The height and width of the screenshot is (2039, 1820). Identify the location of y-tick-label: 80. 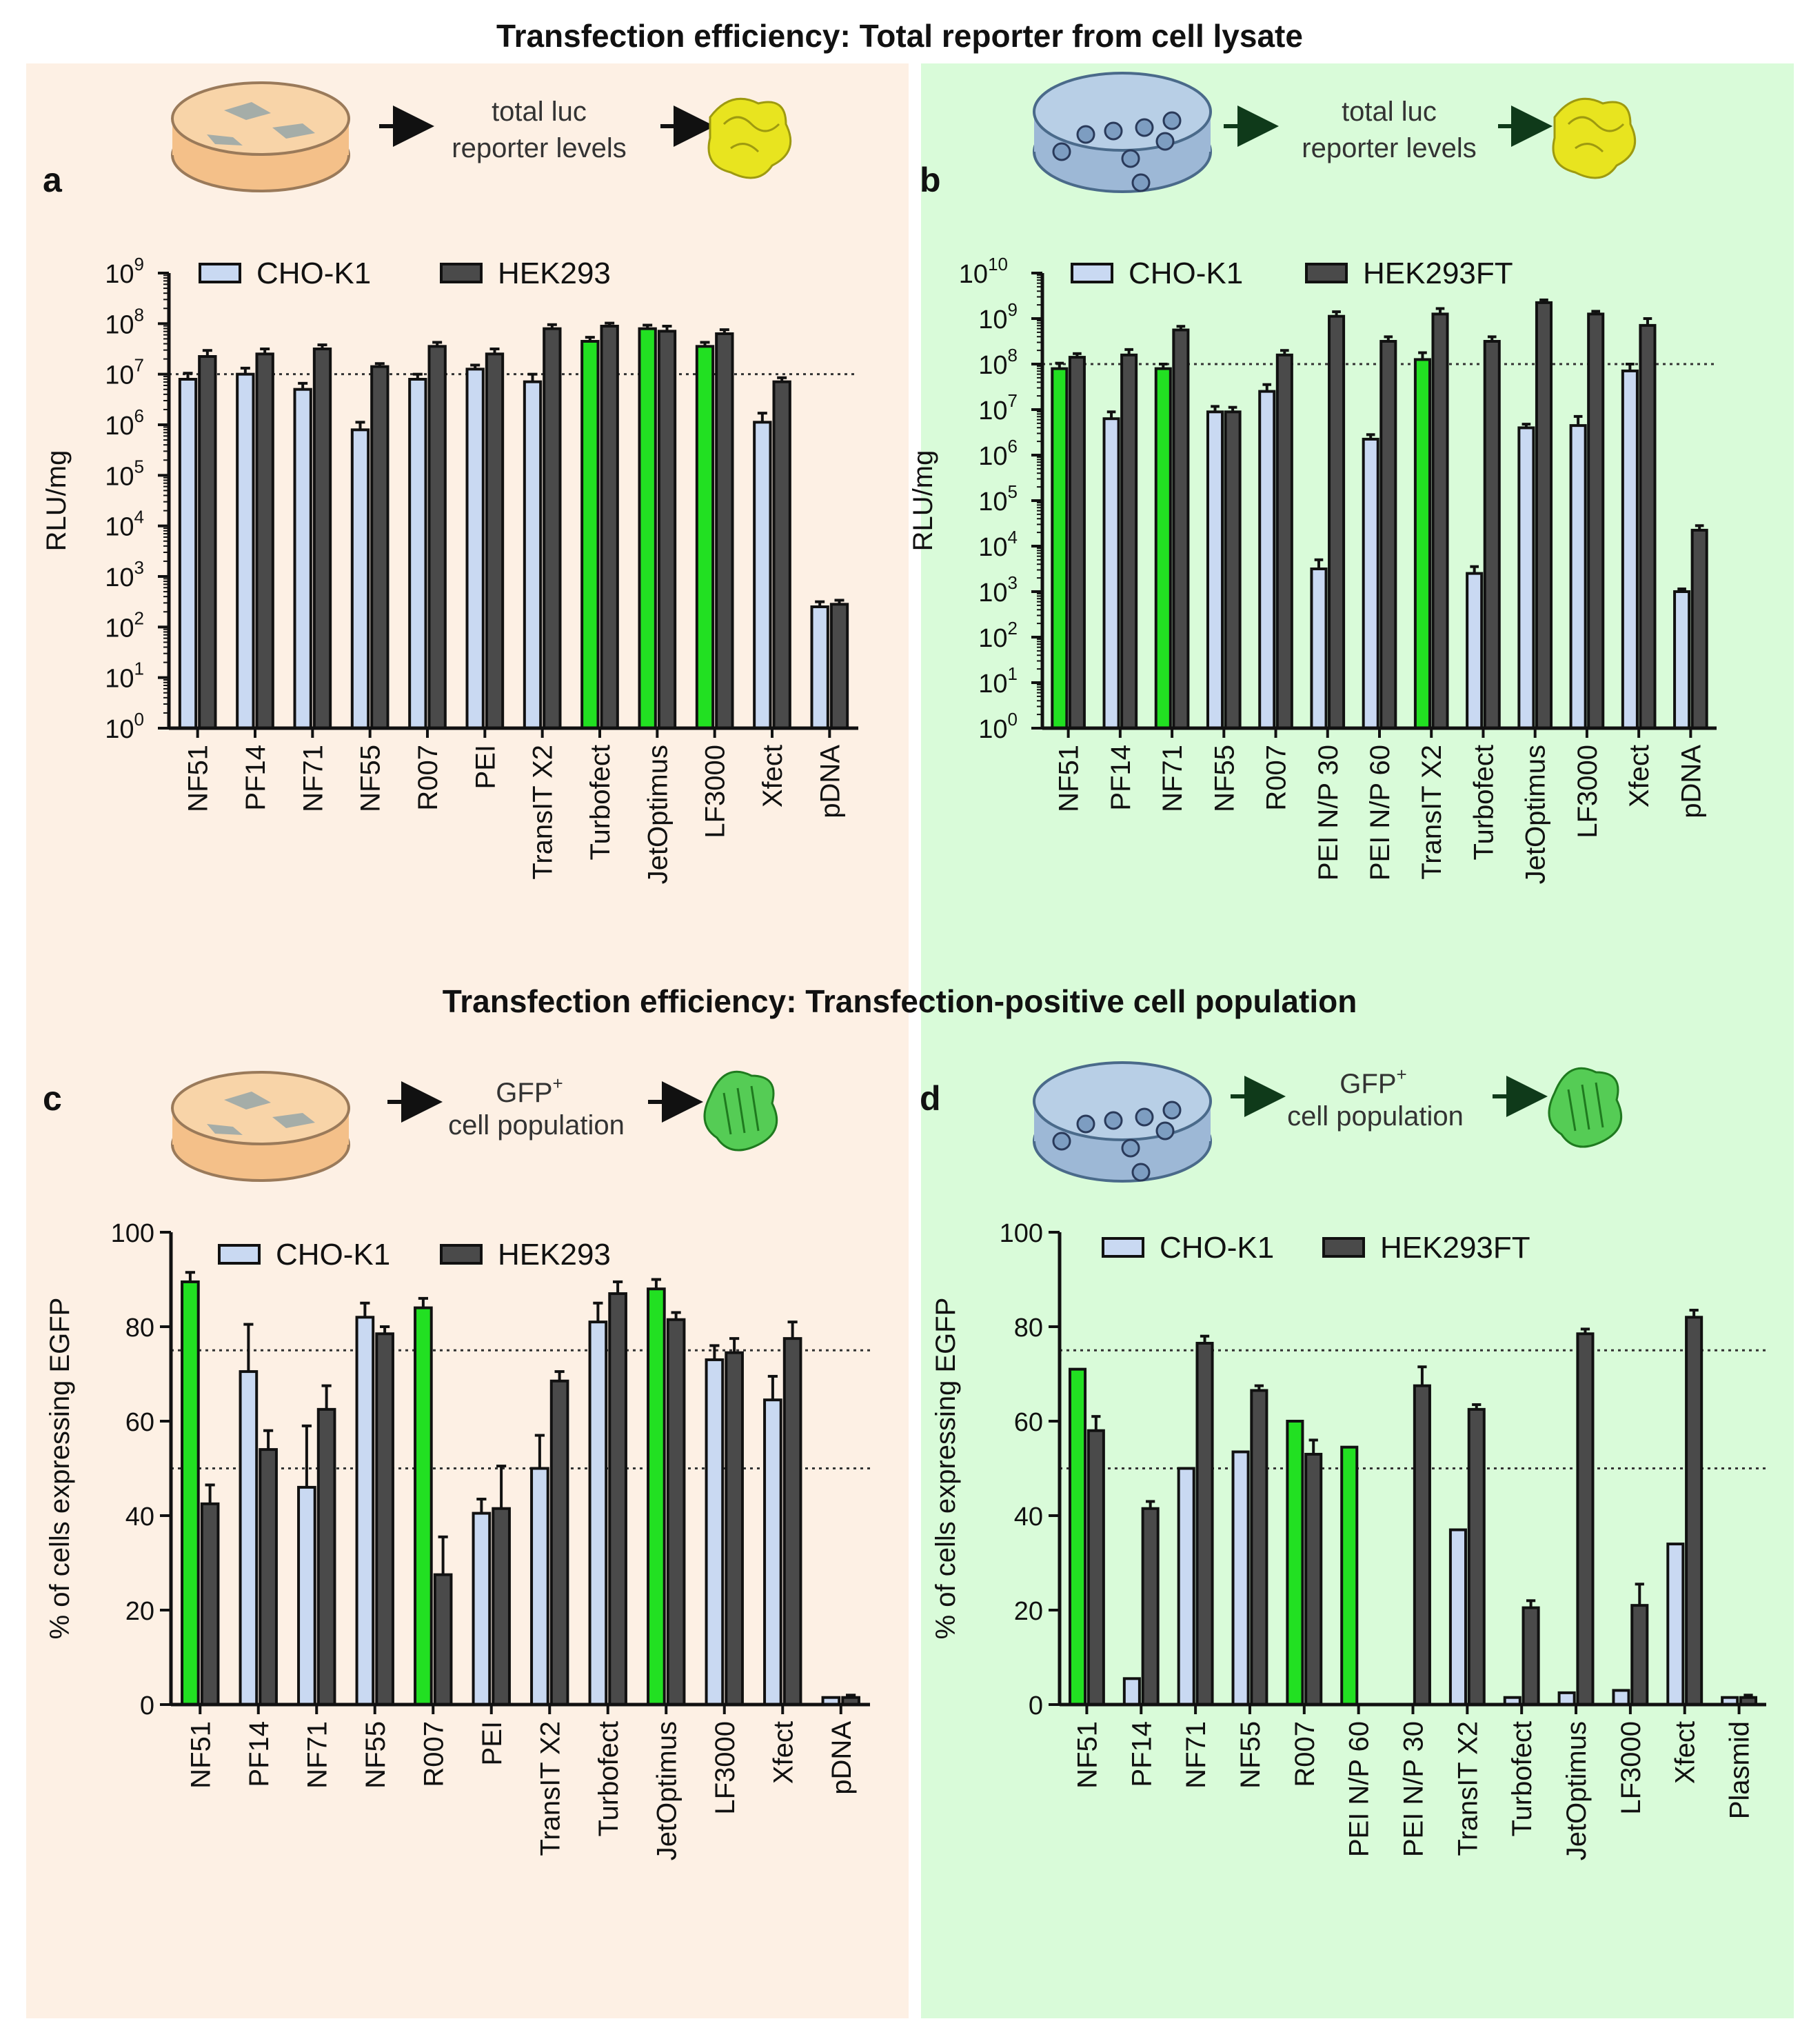
(1028, 1328).